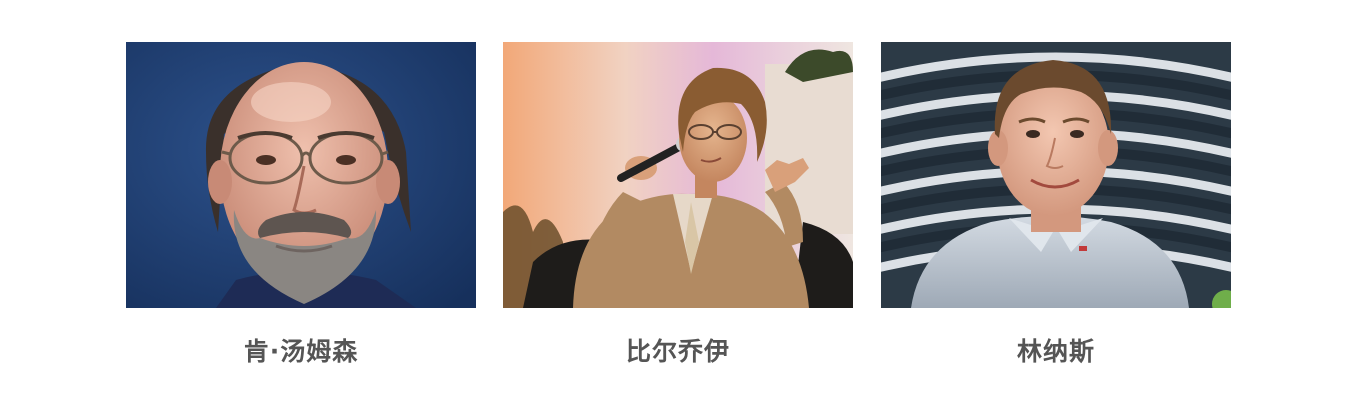 Image resolution: width=1352 pixels, height=406 pixels. What do you see at coordinates (1055, 351) in the screenshot?
I see `person-name-linus: 林纳斯` at bounding box center [1055, 351].